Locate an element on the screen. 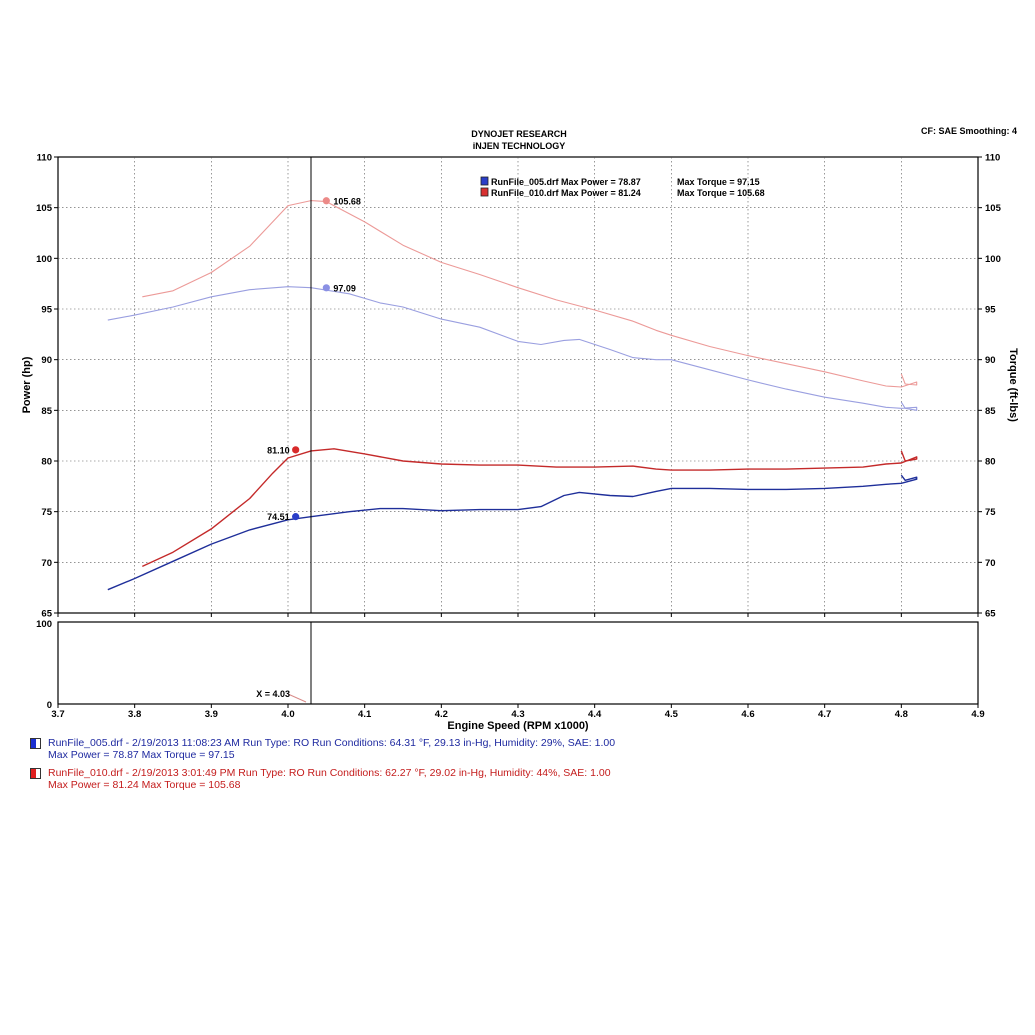 The width and height of the screenshot is (1035, 1035). x-tick-label: 4.3 is located at coordinates (517, 714).